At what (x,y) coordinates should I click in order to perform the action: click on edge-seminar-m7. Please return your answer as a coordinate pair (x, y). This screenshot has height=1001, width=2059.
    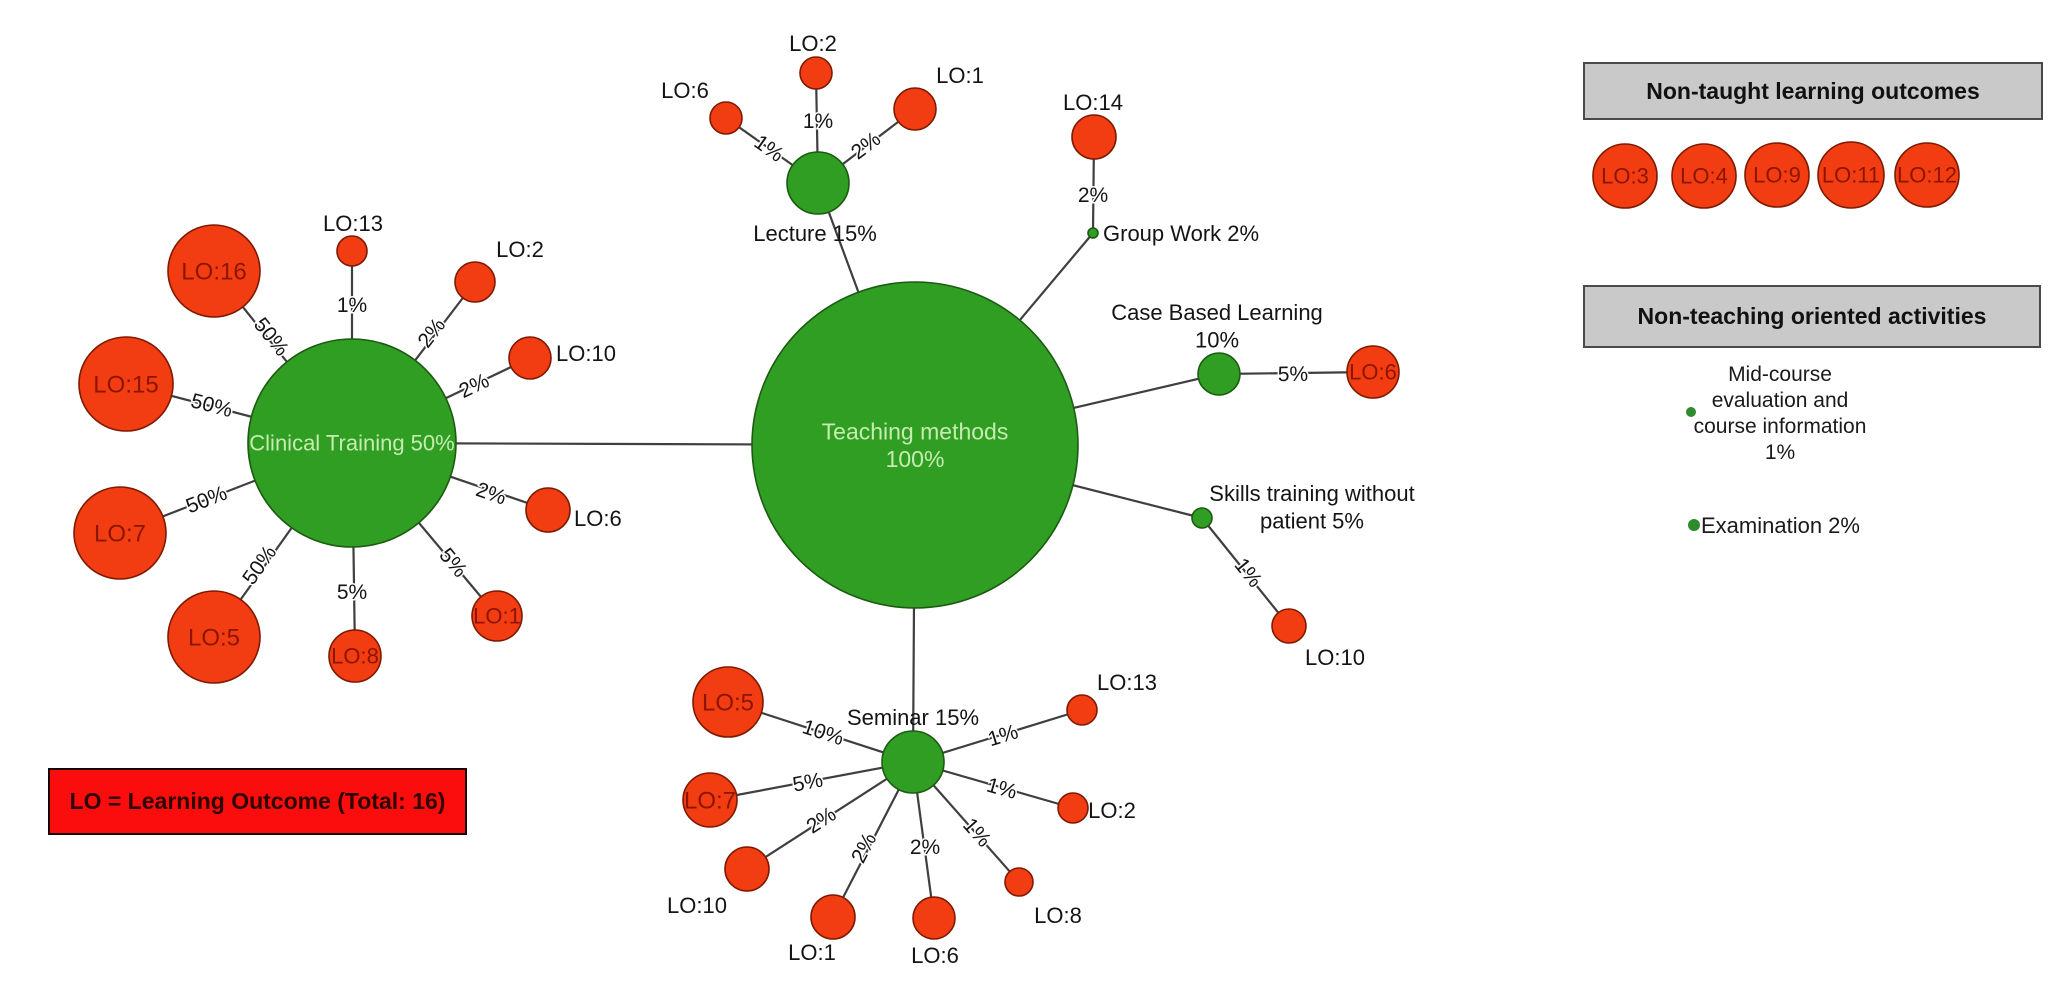
    Looking at the image, I should click on (811, 781).